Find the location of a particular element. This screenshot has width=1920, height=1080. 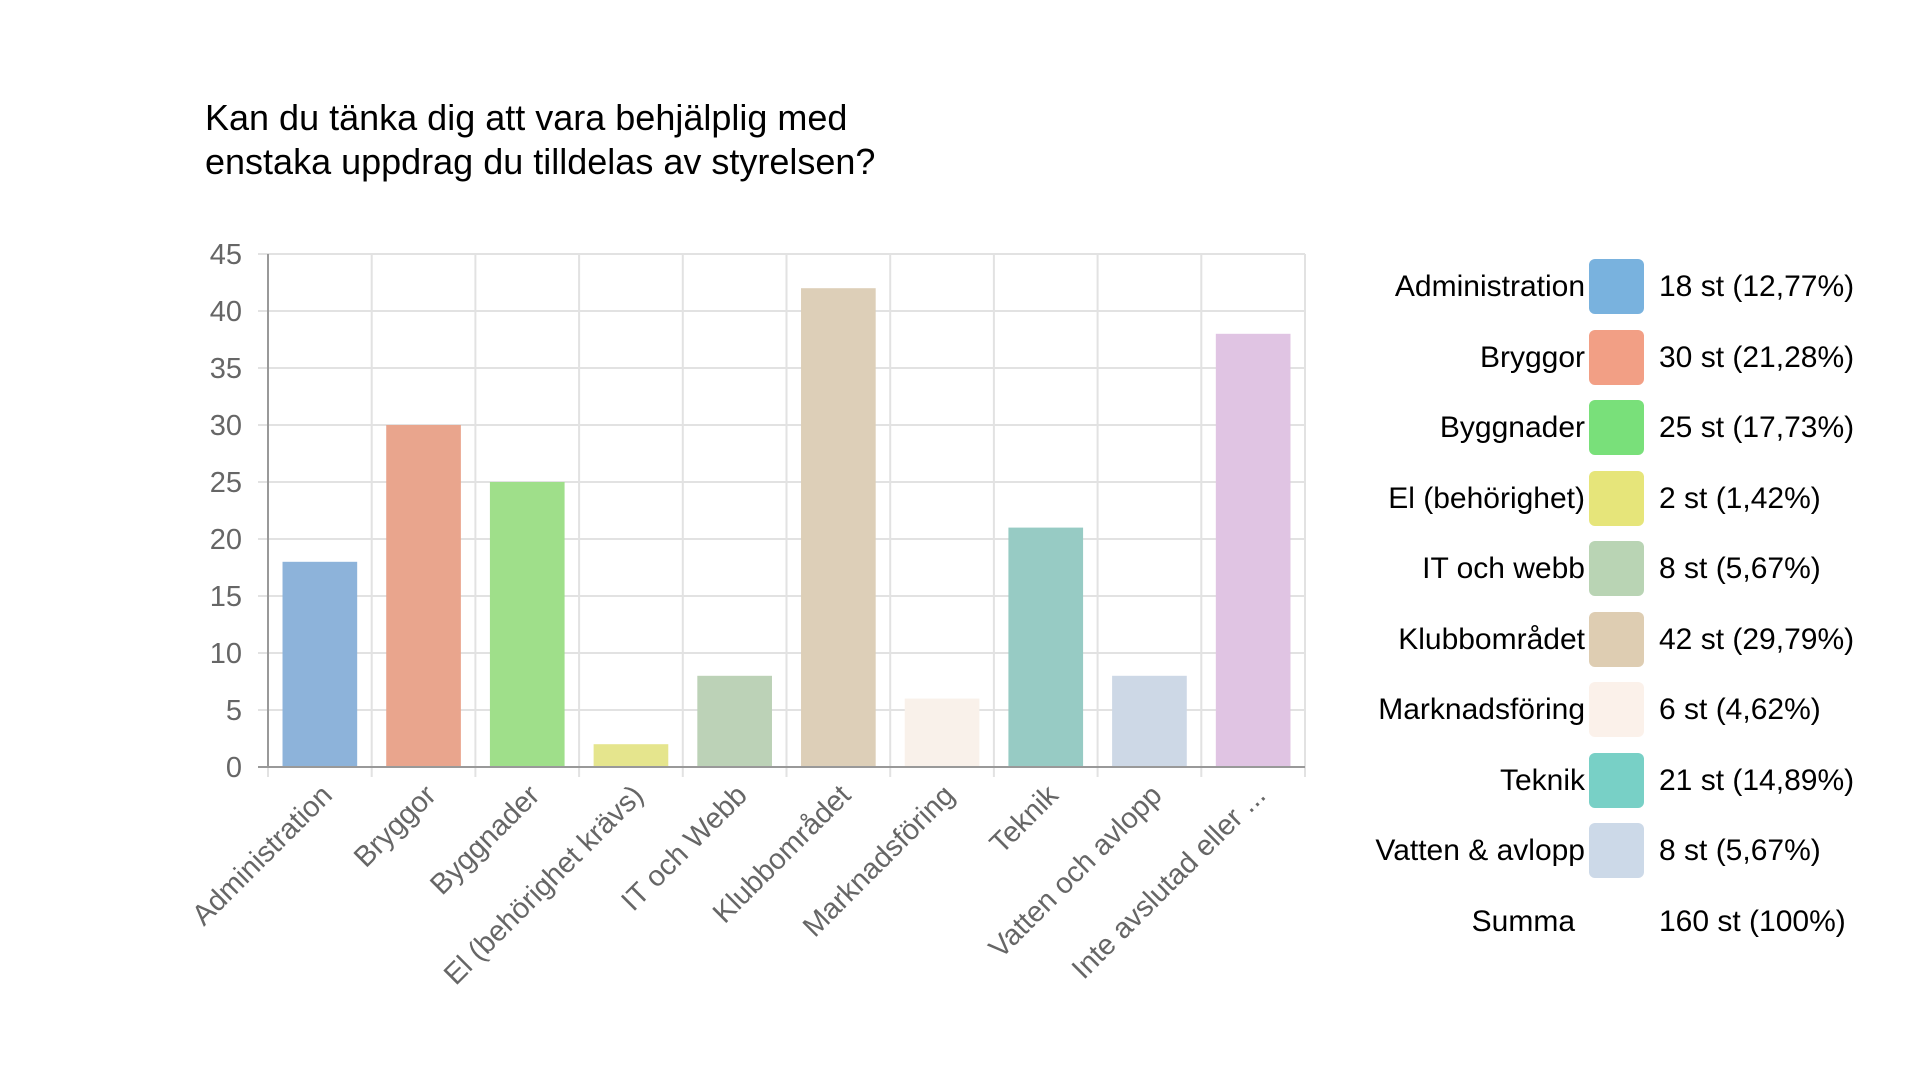

legend-row: IT och webb 8 st (5,67%) is located at coordinates (1610, 573).